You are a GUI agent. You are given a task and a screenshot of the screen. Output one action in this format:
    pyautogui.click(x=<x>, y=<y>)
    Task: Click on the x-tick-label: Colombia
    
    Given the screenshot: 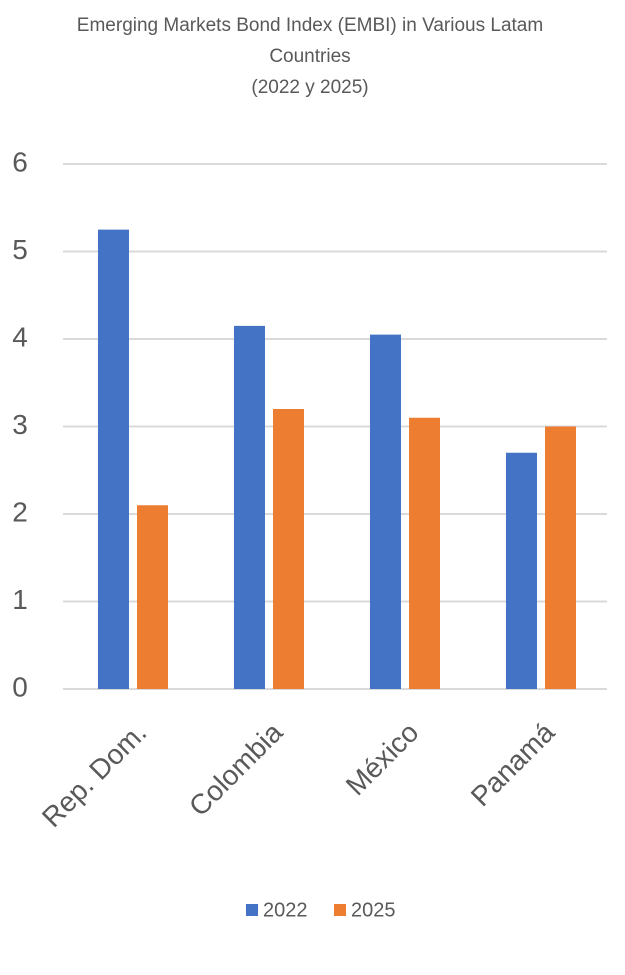 What is the action you would take?
    pyautogui.click(x=236, y=769)
    